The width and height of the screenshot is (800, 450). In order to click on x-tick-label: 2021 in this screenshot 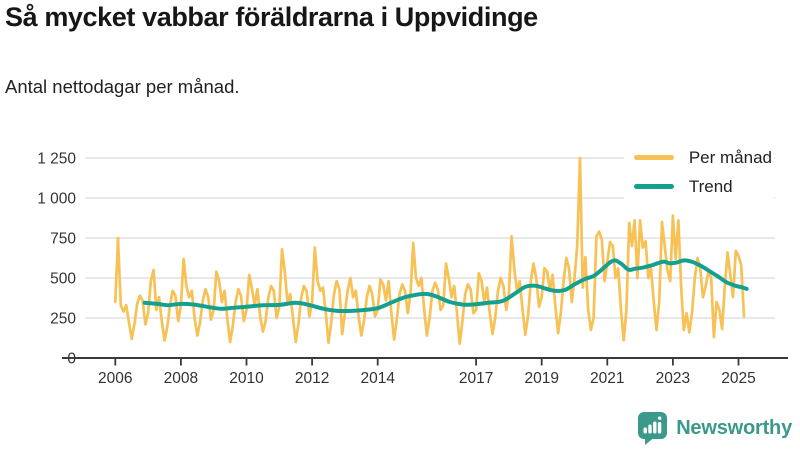, I will do `click(607, 378)`.